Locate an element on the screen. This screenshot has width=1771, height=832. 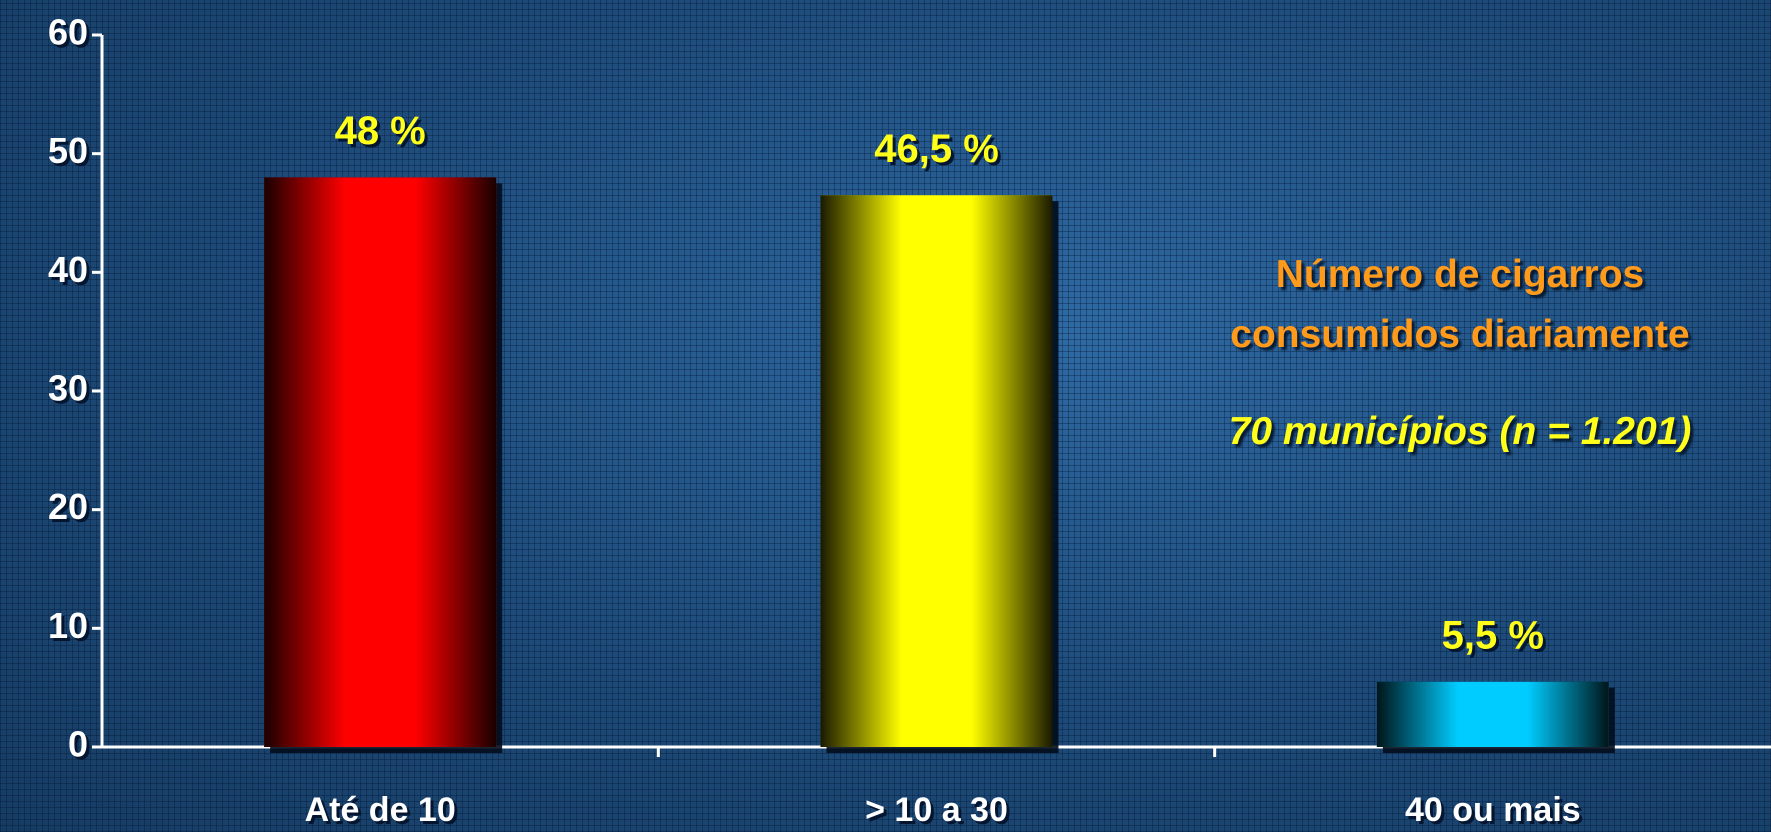
svg-text: 20 is located at coordinates (71, 509).